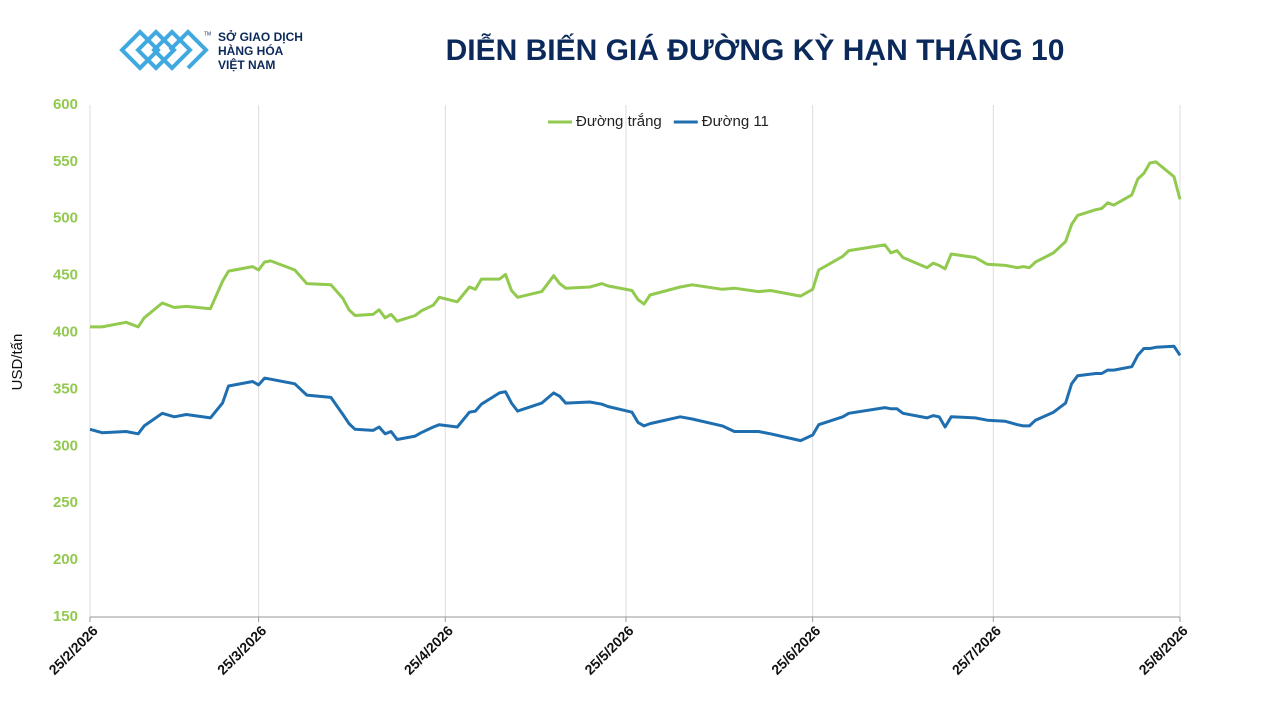 The width and height of the screenshot is (1280, 720). I want to click on y-axis-label: USD/tấn, so click(17, 362).